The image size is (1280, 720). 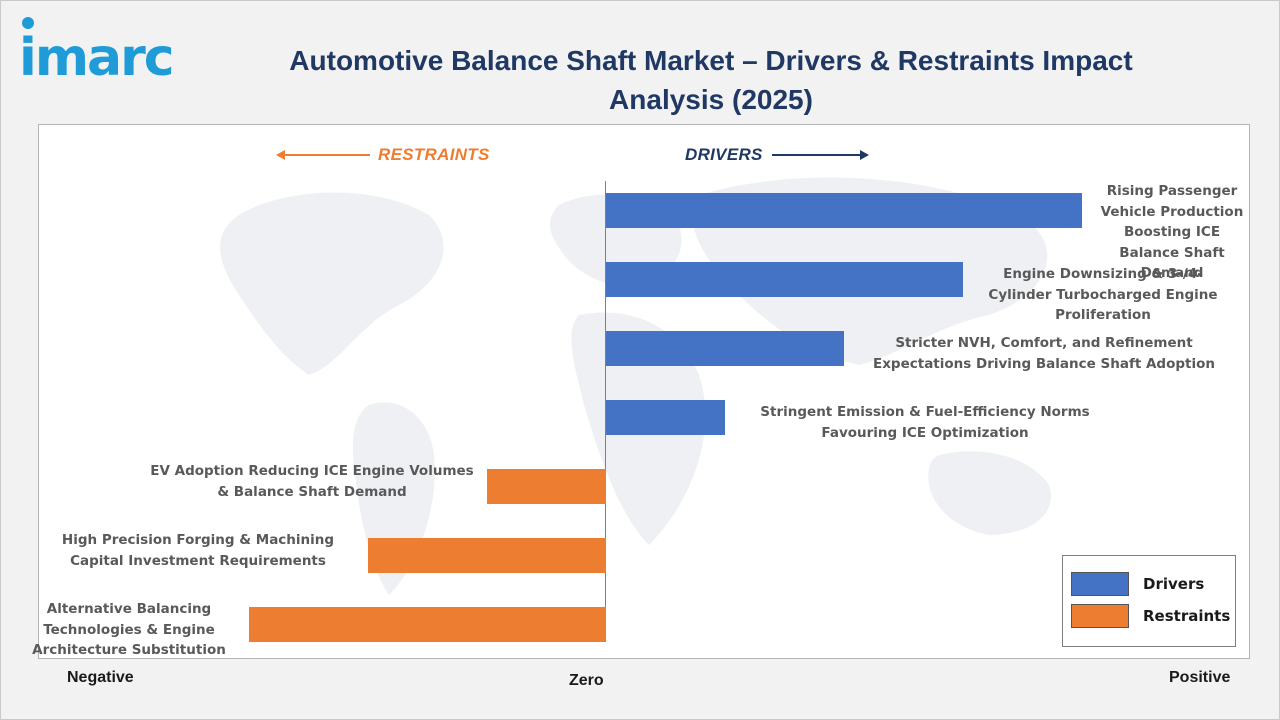 What do you see at coordinates (1200, 677) in the screenshot?
I see `axis-label-positive: Positive` at bounding box center [1200, 677].